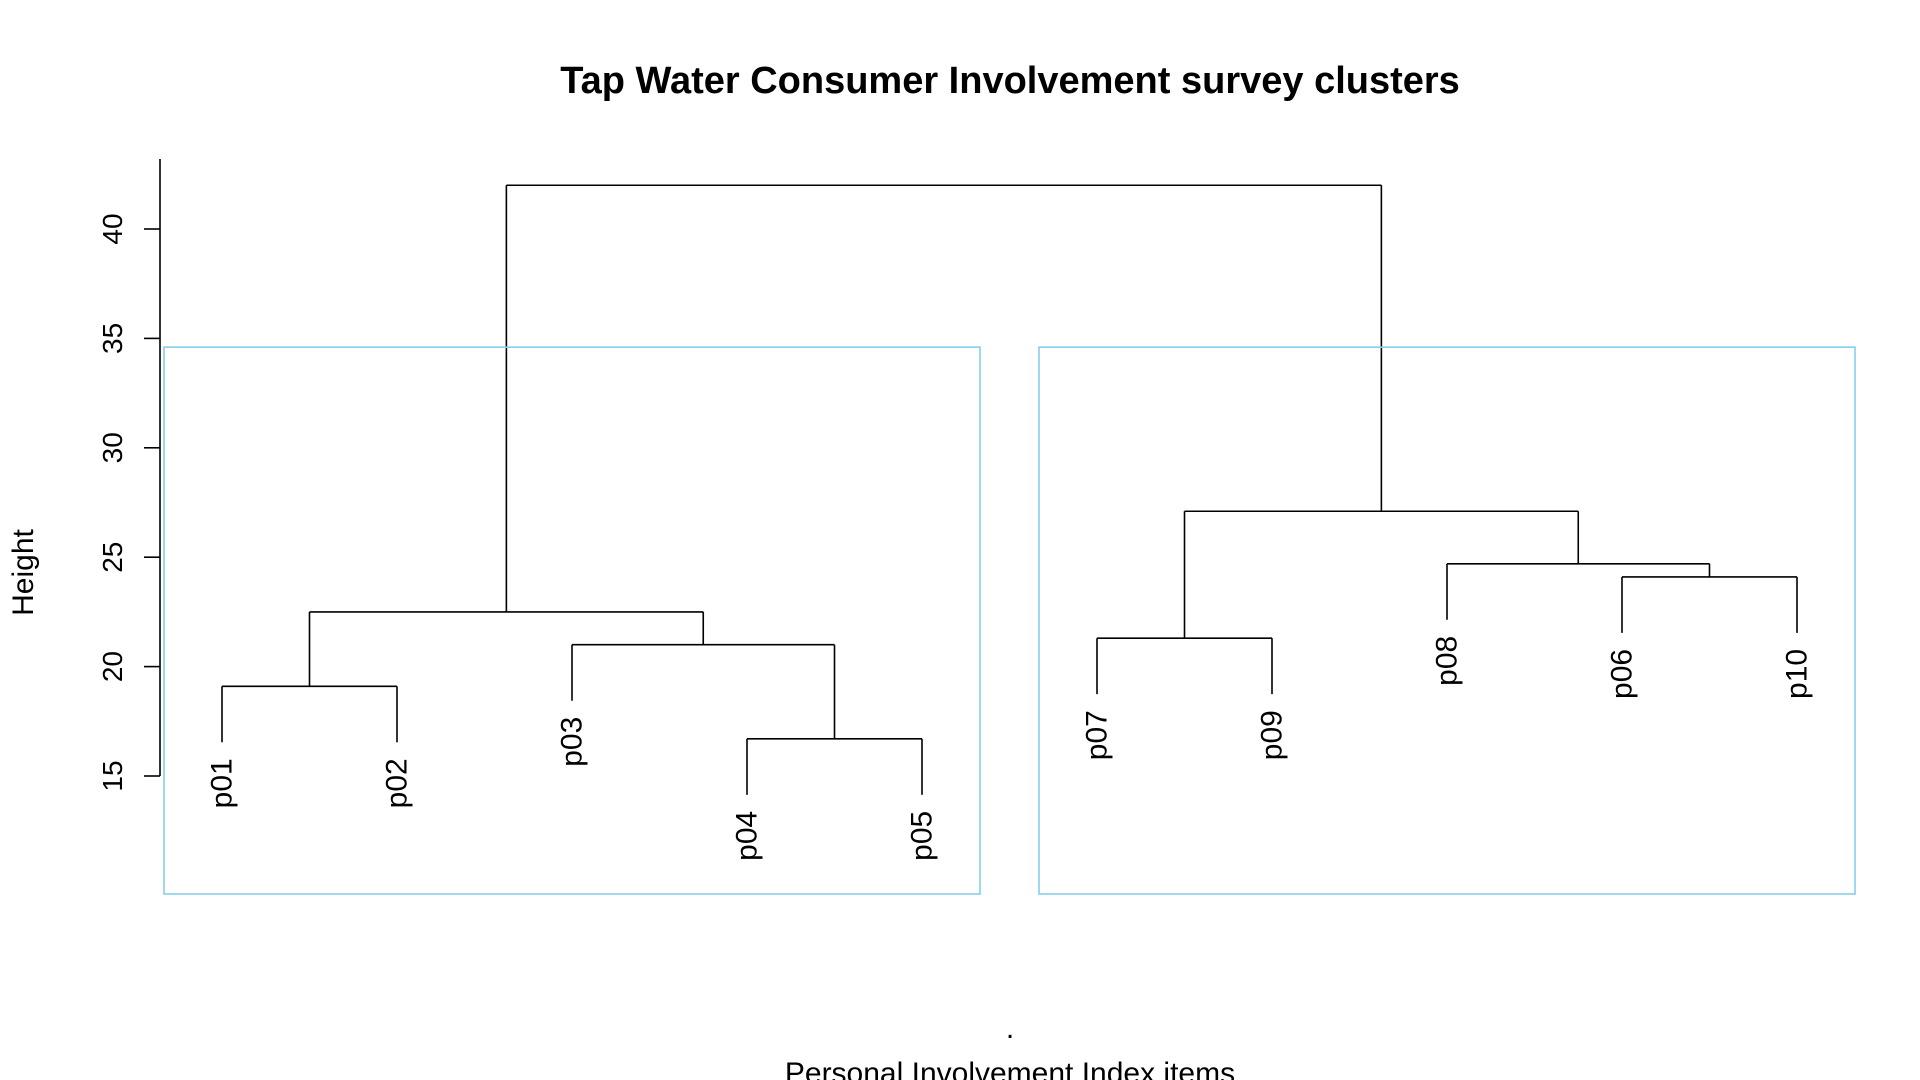  I want to click on leaf-label-p06: p06, so click(1622, 674).